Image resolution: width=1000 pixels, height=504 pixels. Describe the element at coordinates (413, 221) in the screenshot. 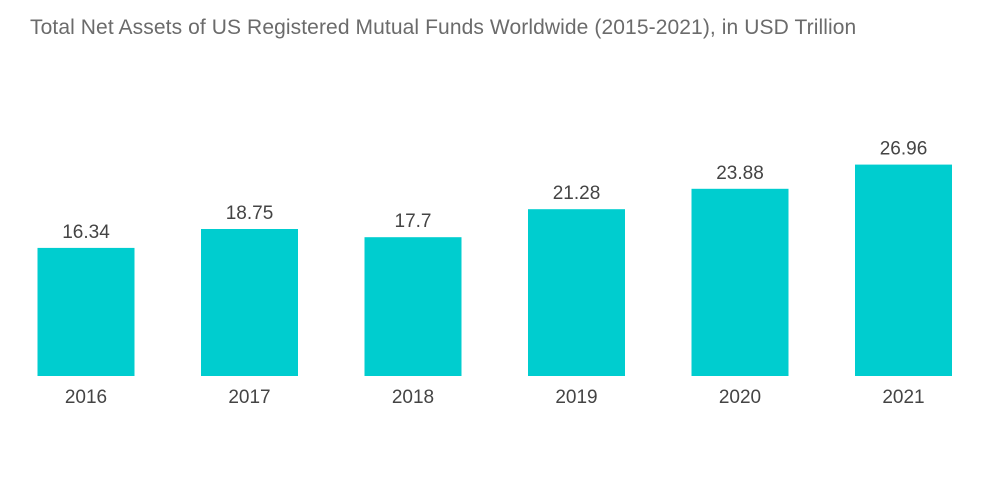

I see `data-label-2018: 17.7` at that location.